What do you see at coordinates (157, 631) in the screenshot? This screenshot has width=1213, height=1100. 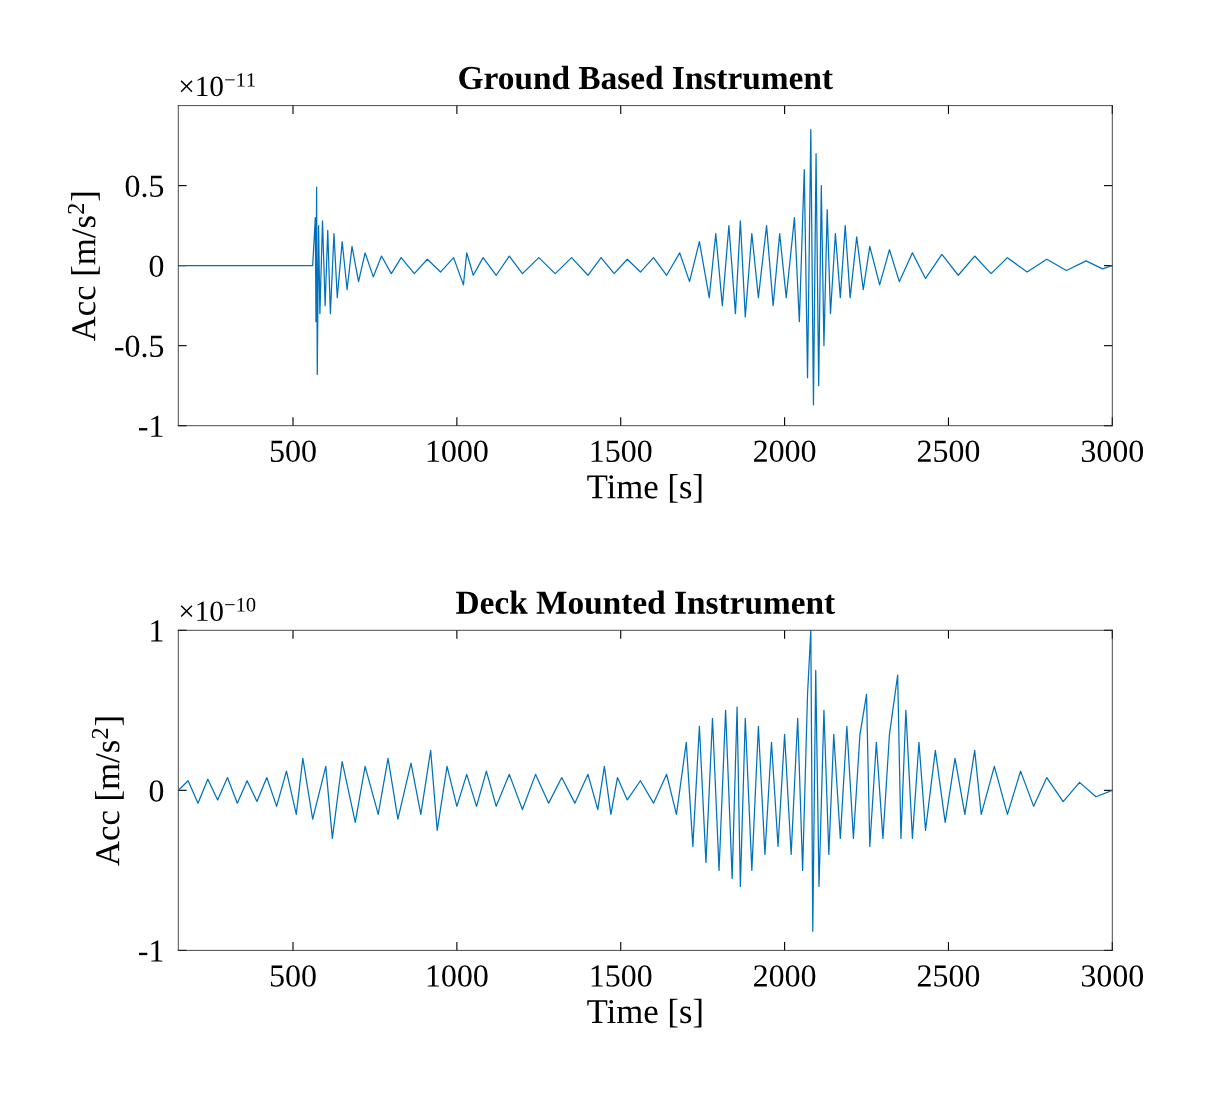 I see `y-tick-label: 1` at bounding box center [157, 631].